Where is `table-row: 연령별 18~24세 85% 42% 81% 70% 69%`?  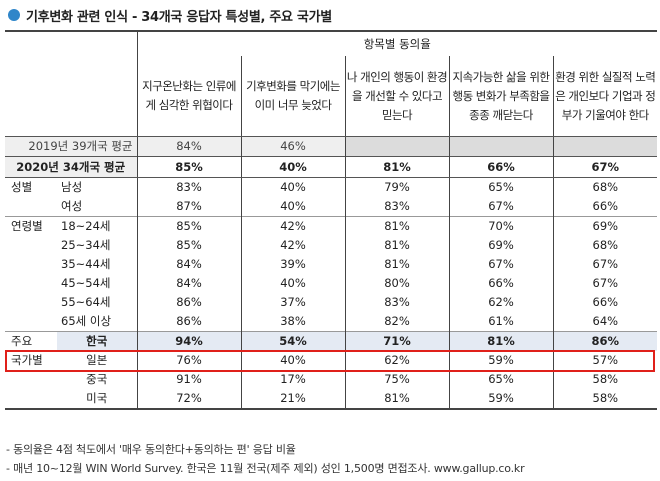 table-row: 연령별 18~24세 85% 42% 81% 70% 69% is located at coordinates (331, 226).